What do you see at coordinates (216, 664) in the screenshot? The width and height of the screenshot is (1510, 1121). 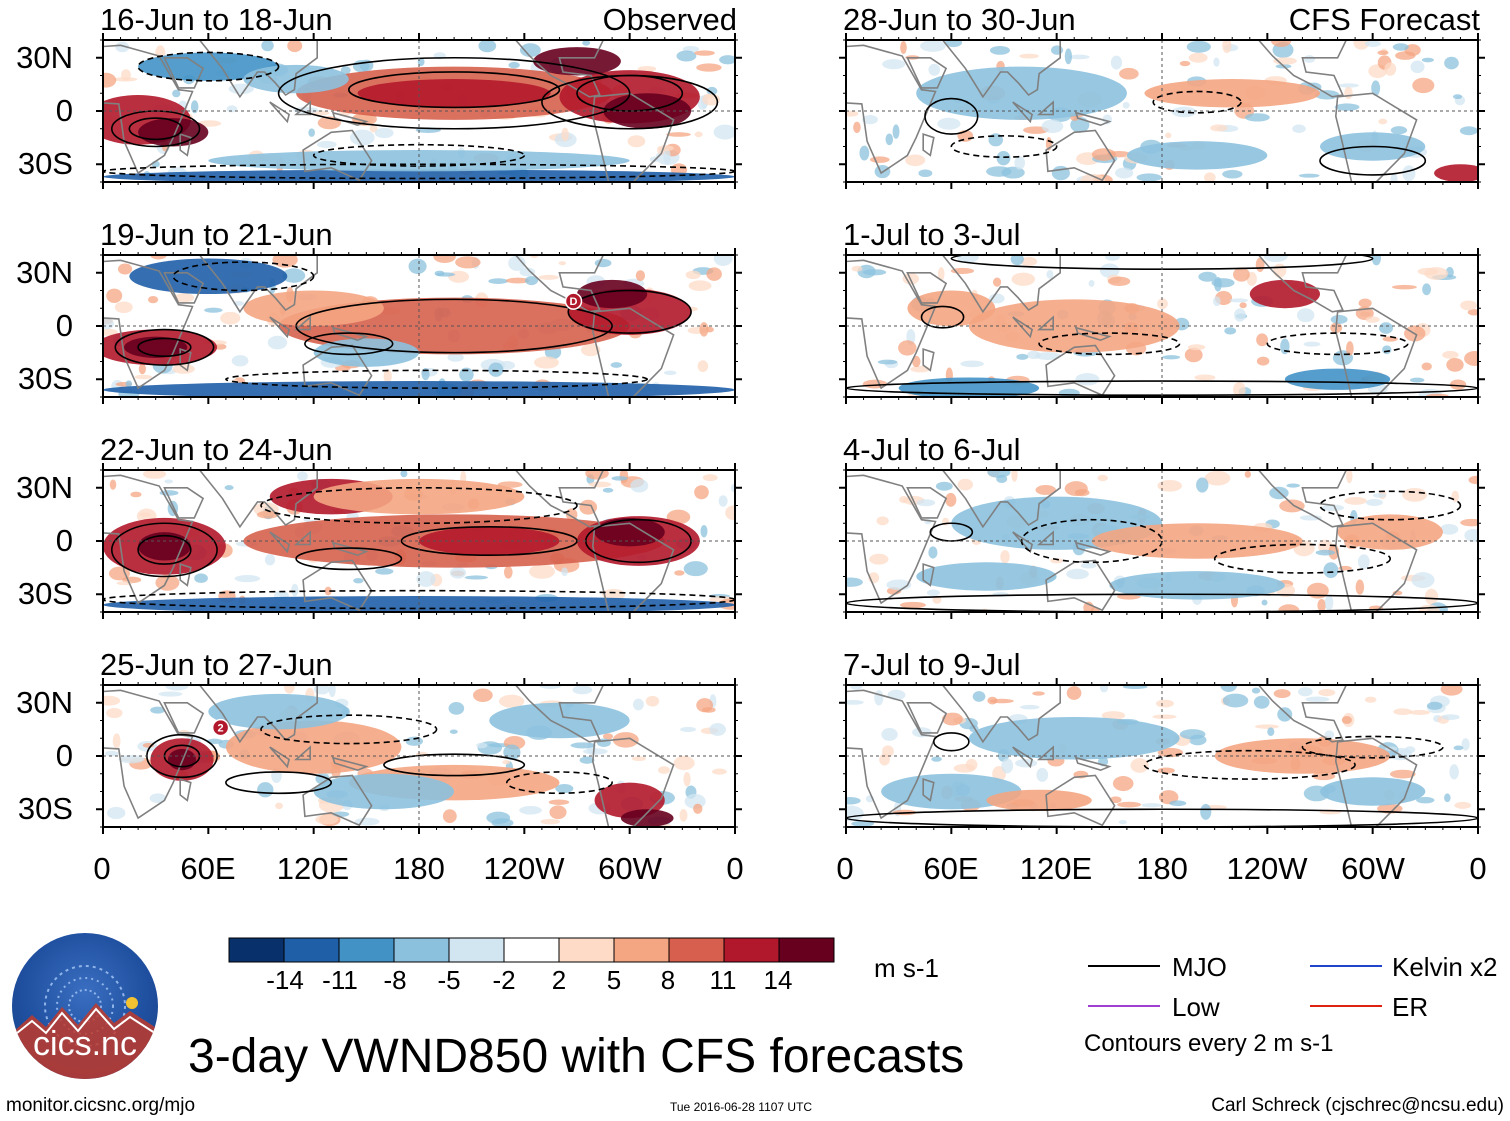 I see `panel-title: 25-Jun to 27-Jun` at bounding box center [216, 664].